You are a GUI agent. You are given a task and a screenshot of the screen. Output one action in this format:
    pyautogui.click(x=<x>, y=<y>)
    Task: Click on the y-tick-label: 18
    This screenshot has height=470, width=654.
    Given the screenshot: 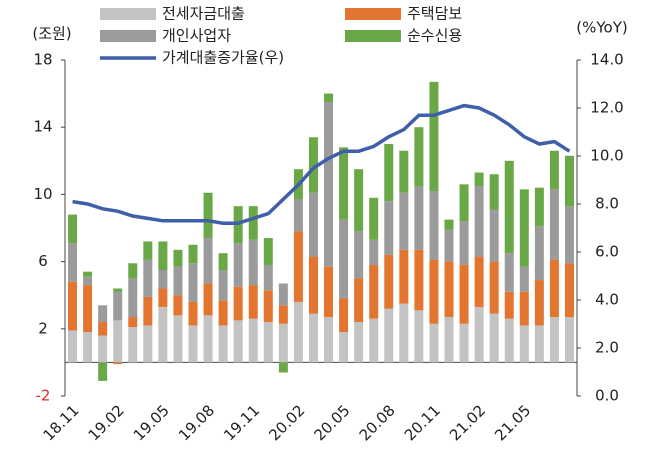 What is the action you would take?
    pyautogui.click(x=42, y=60)
    